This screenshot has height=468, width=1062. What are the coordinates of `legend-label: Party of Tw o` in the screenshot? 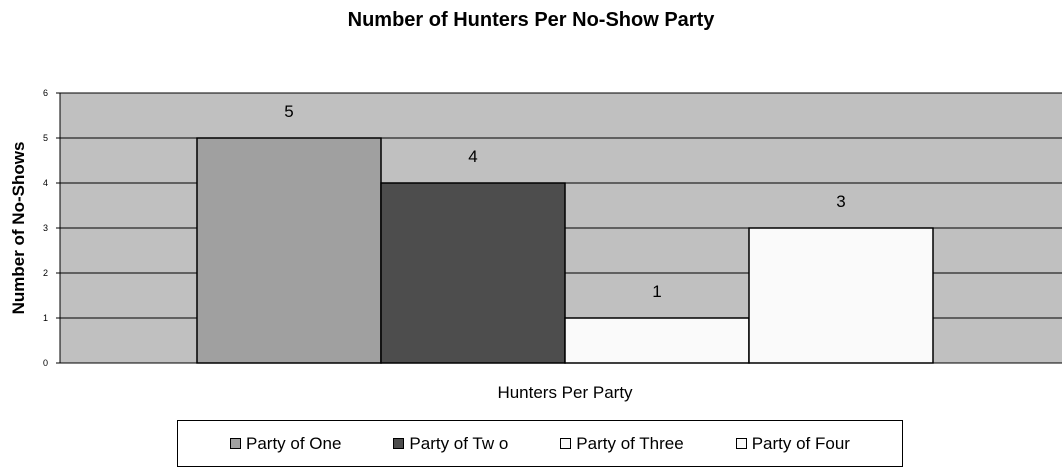 It's located at (459, 443).